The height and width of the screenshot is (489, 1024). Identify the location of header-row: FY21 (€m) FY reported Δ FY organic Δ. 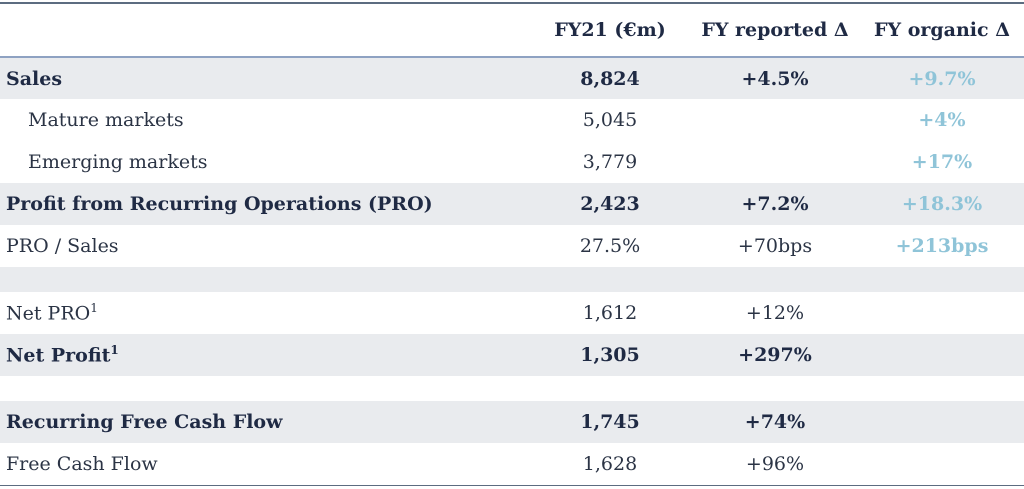
(512, 30).